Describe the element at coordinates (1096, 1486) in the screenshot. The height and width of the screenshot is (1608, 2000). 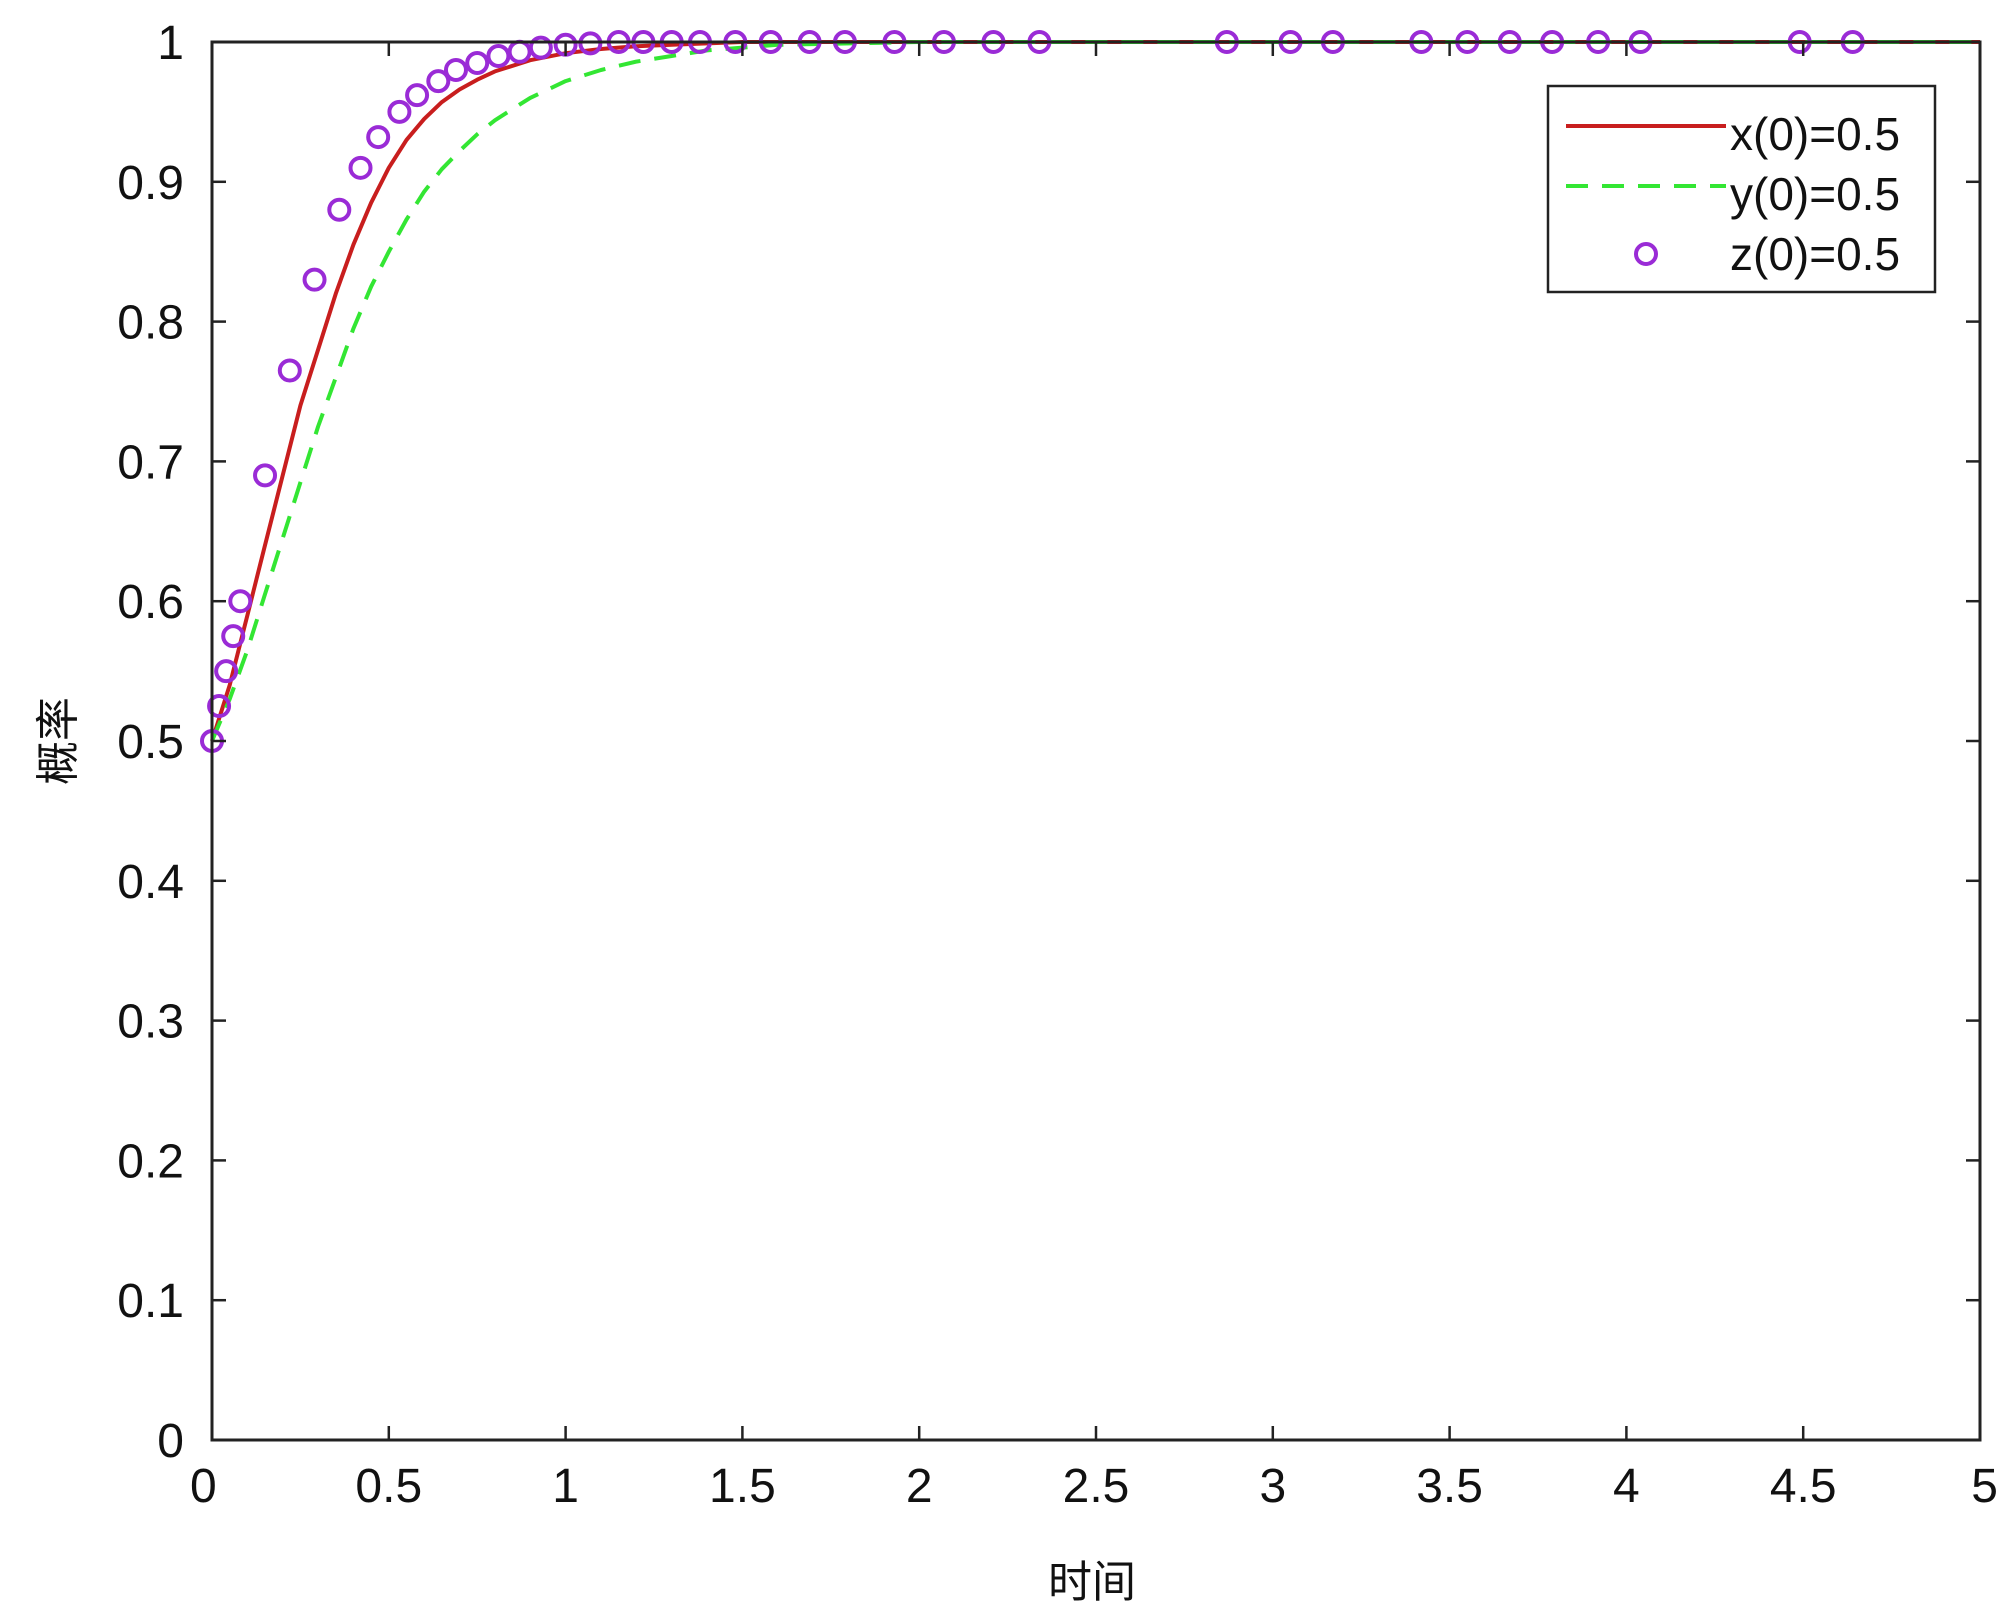
I see `x-tick-label: 2.5` at that location.